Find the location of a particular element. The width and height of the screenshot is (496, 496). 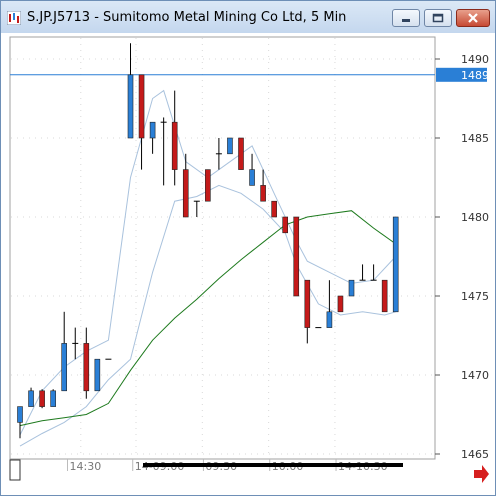

minimize-button is located at coordinates (406, 18).